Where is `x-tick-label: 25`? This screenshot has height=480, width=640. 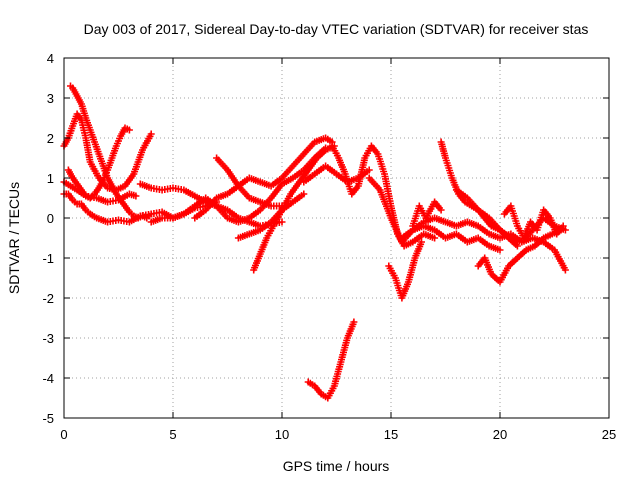
x-tick-label: 25 is located at coordinates (609, 434).